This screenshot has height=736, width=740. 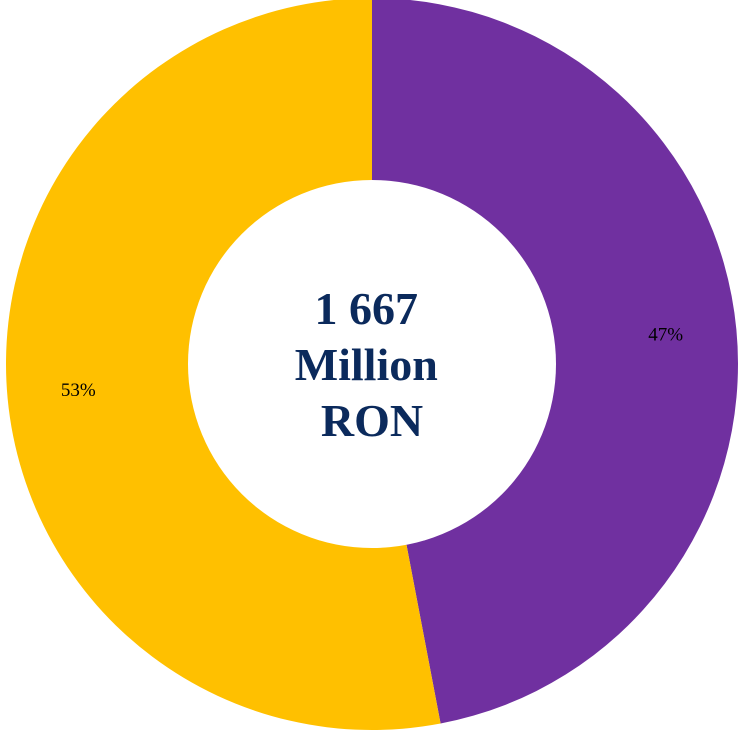 What do you see at coordinates (372, 420) in the screenshot?
I see `center-total-unit-2: RON` at bounding box center [372, 420].